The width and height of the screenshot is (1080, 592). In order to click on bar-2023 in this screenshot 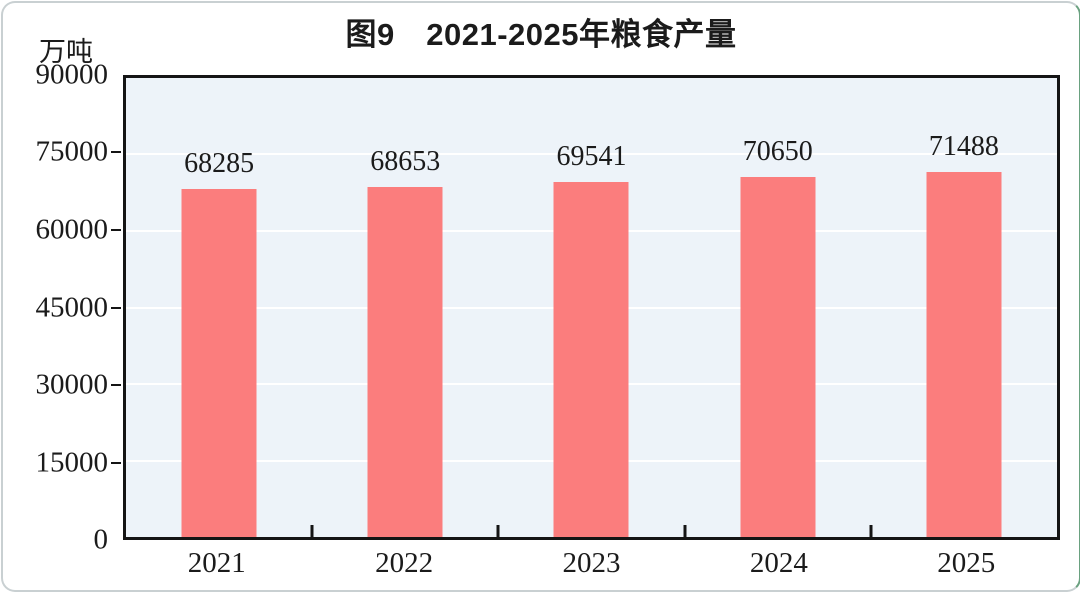, I will do `click(591, 359)`.